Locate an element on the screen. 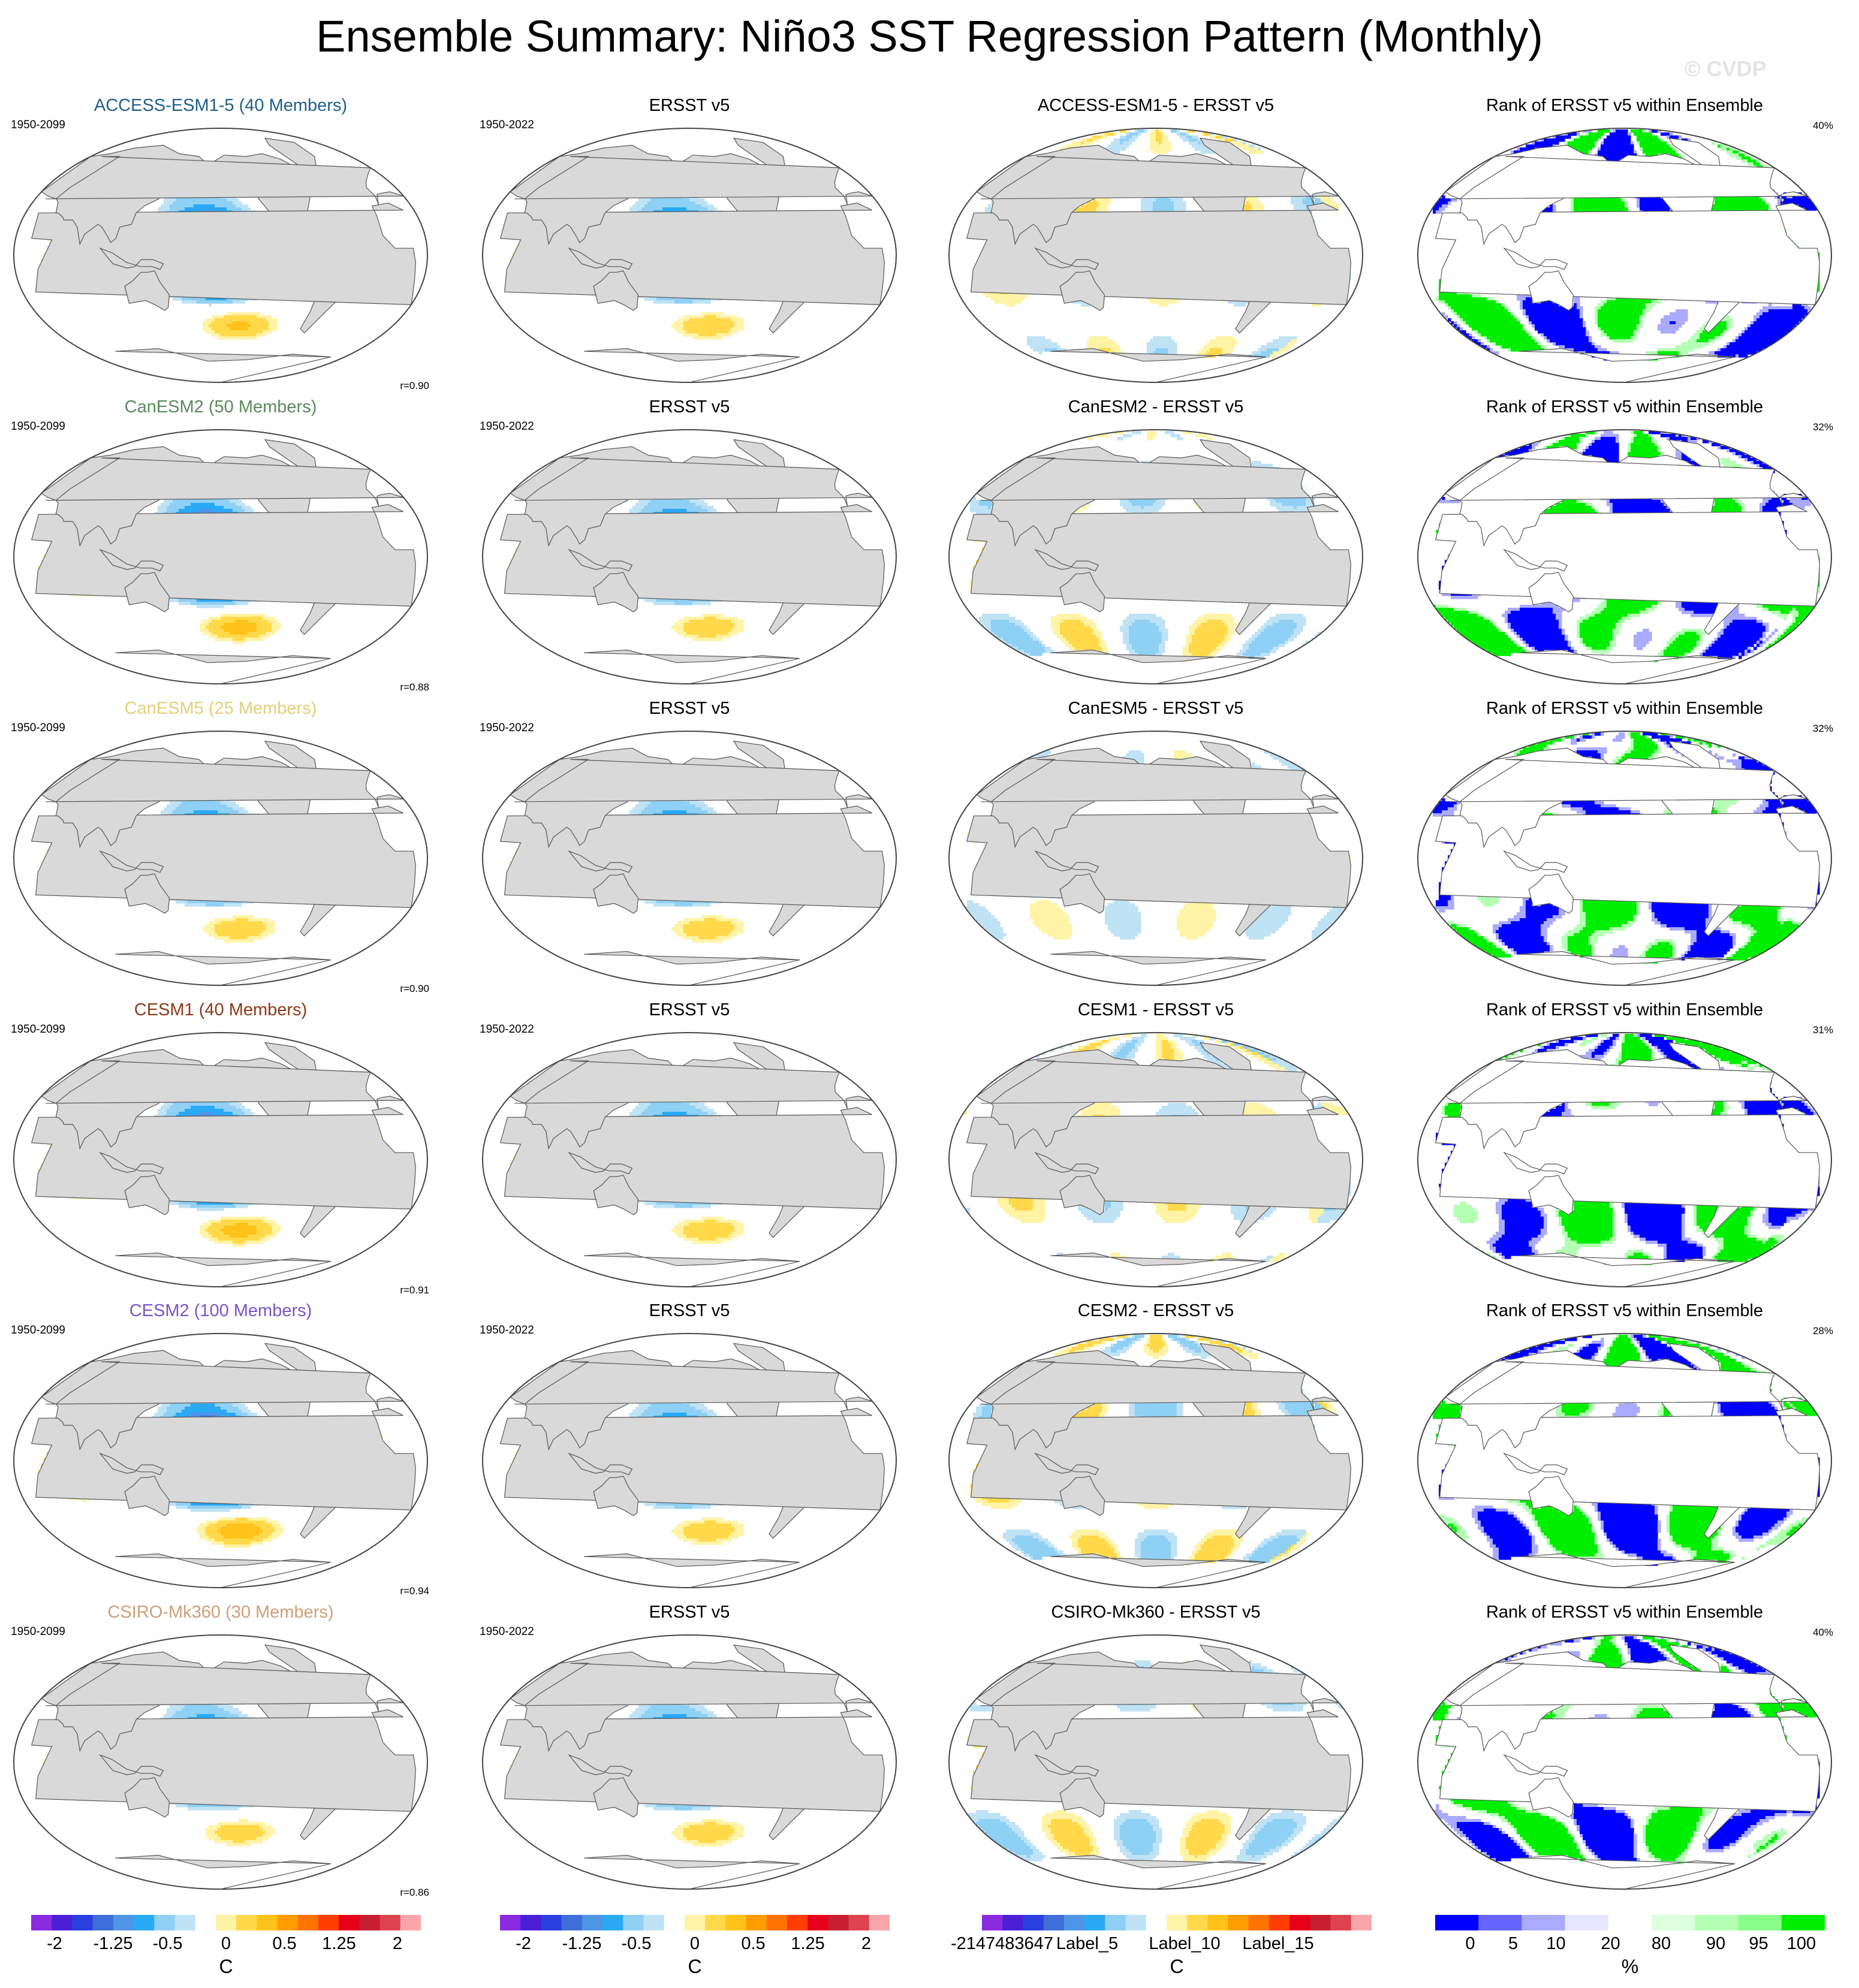  panel-r2-c1: CanESM2 (50 Members) 1950-2099 r=0.88 is located at coordinates (220, 547).